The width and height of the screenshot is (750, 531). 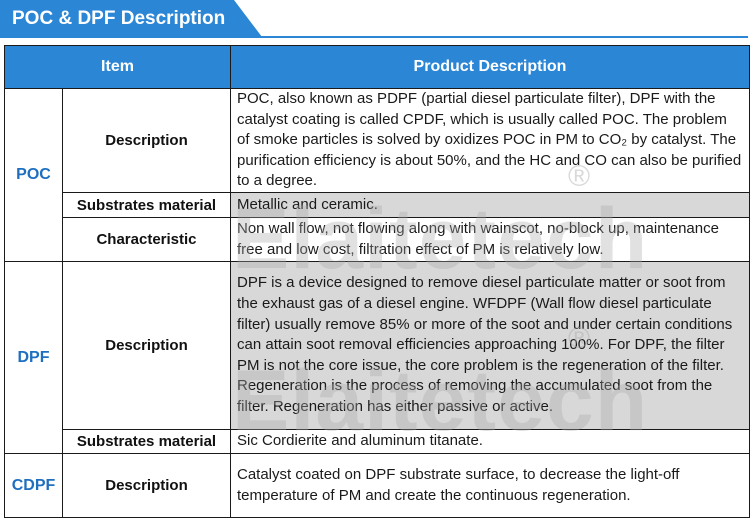 I want to click on item-cdpf: CDPF, so click(x=33, y=485).